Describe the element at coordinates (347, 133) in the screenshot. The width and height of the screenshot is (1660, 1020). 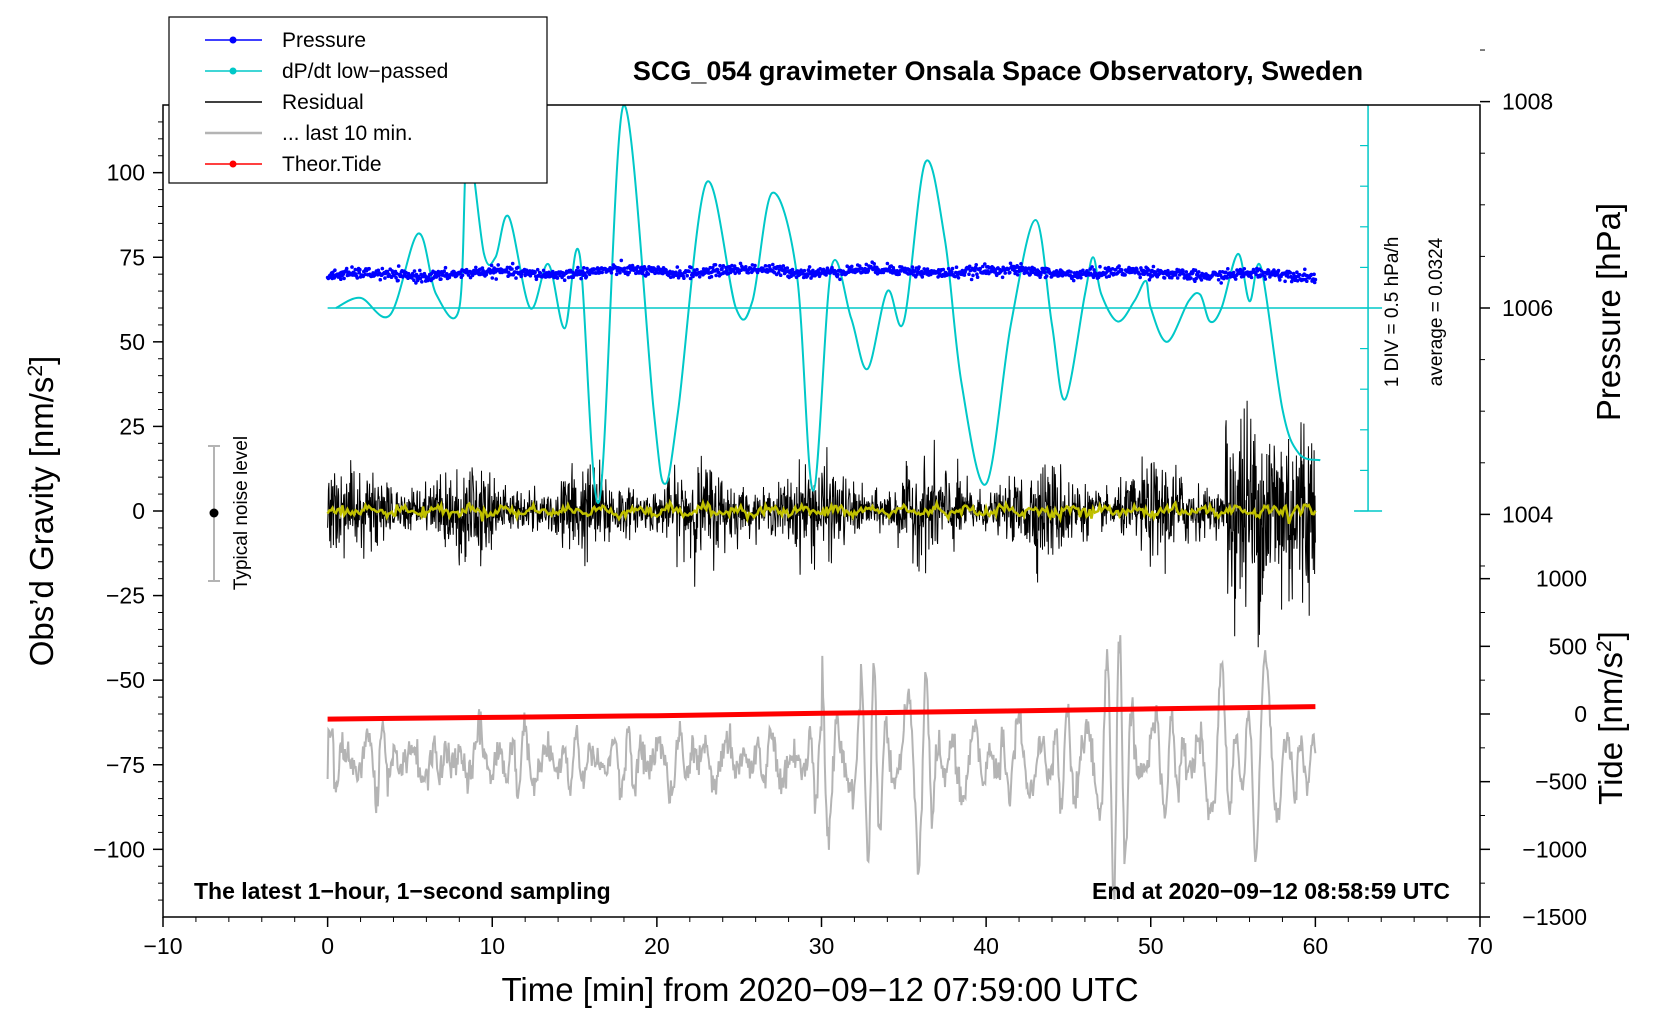
I see `legend-label: ... last 10 min.` at that location.